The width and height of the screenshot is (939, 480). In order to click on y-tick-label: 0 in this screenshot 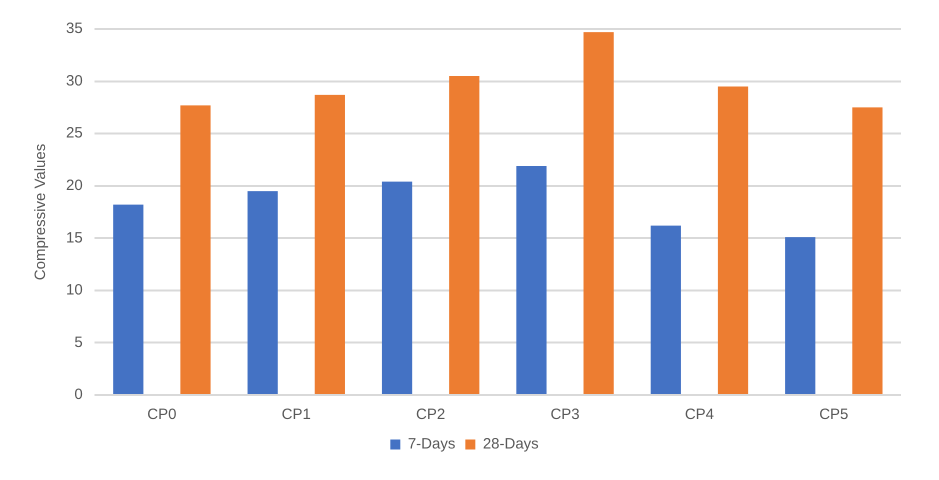, I will do `click(78, 395)`.